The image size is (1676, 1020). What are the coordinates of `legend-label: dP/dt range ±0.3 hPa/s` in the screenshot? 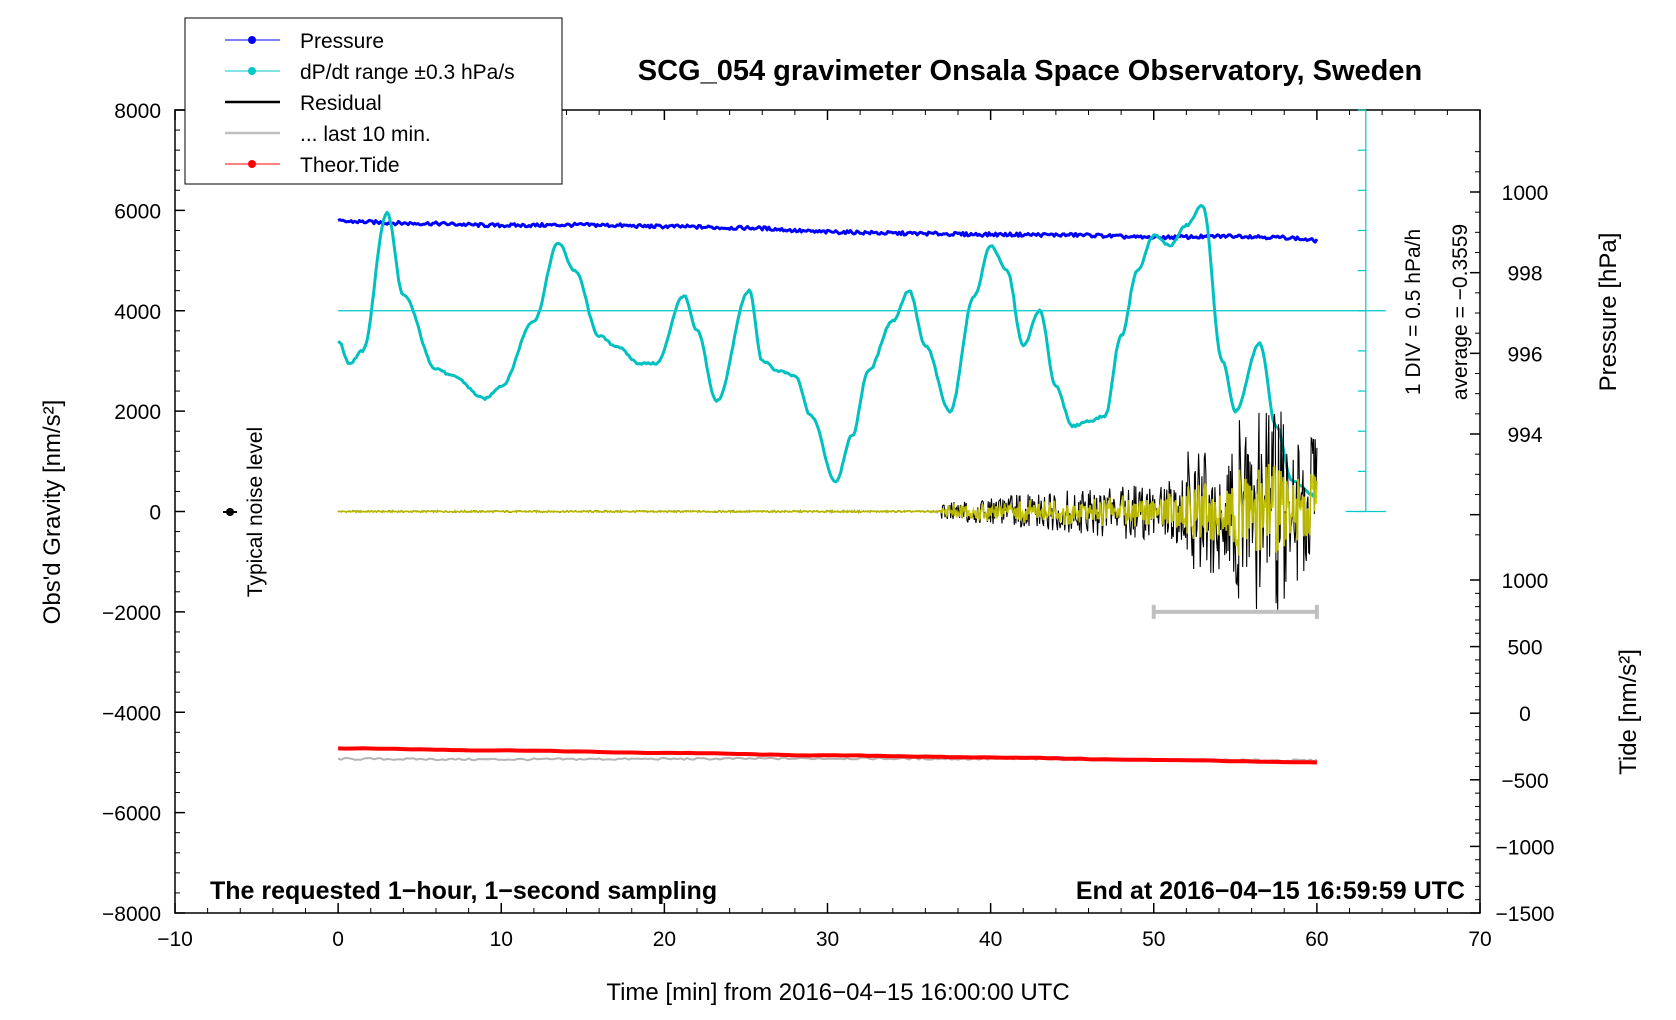 It's located at (407, 72).